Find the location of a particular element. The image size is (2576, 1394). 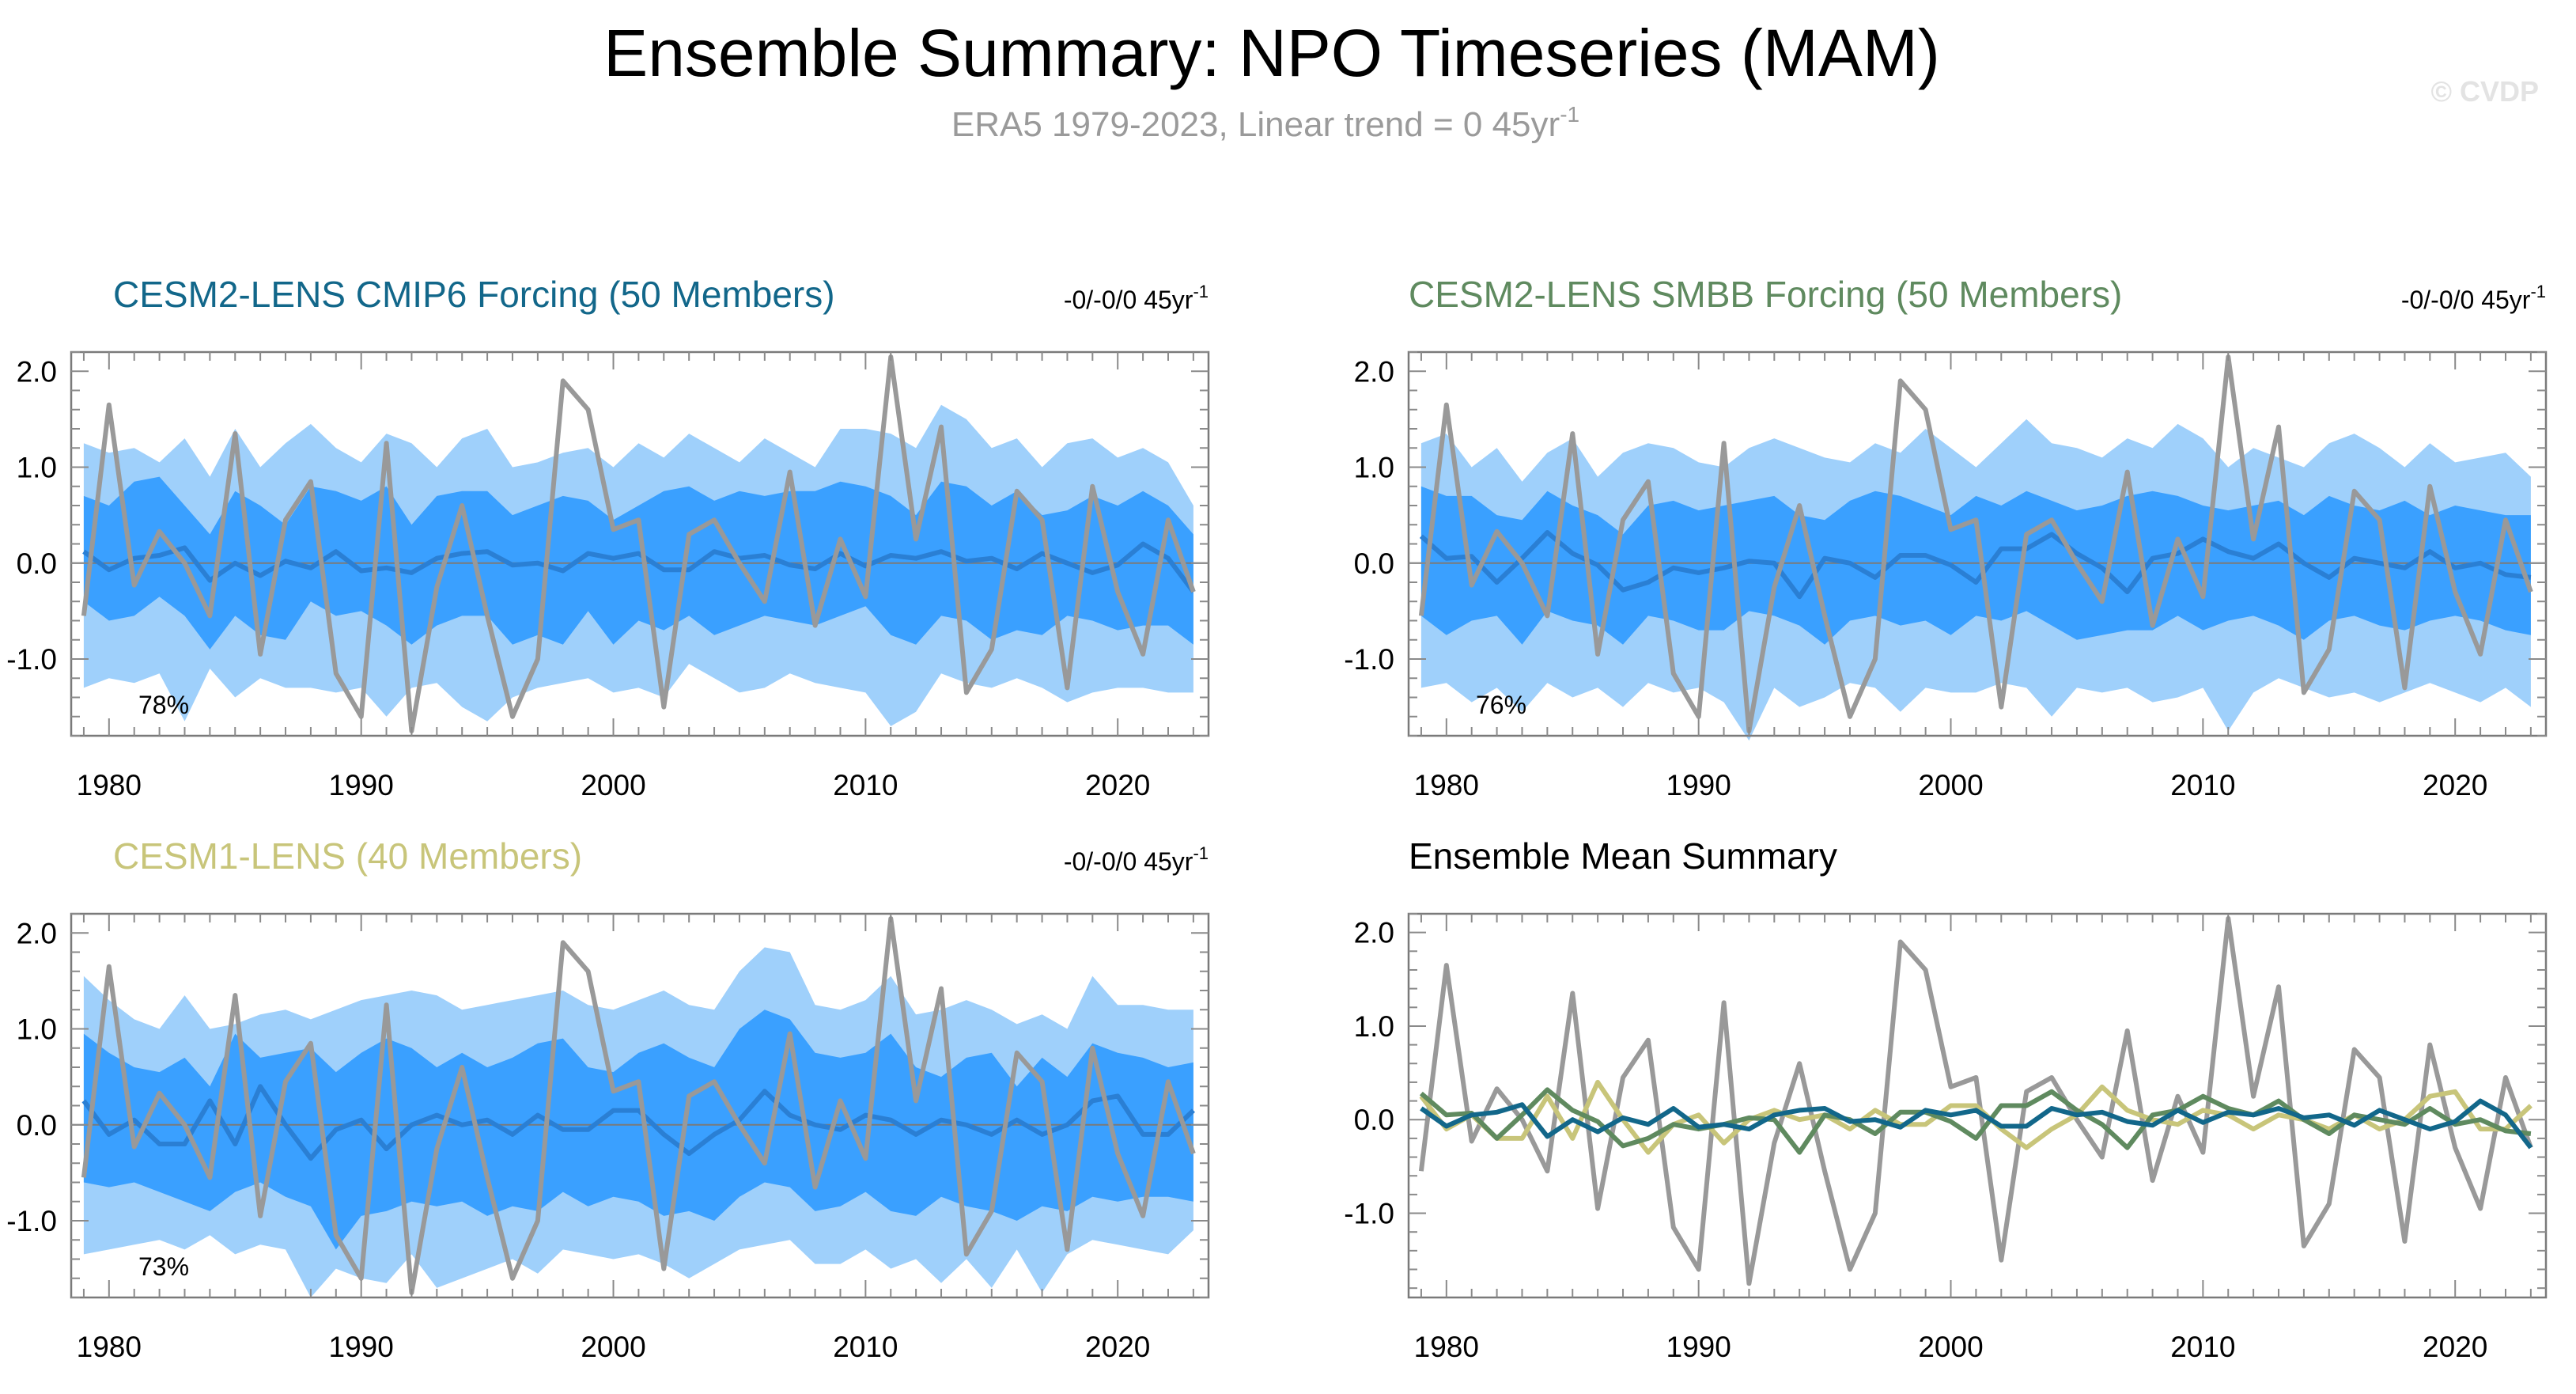

series-line-era5 is located at coordinates (1975, 1100).